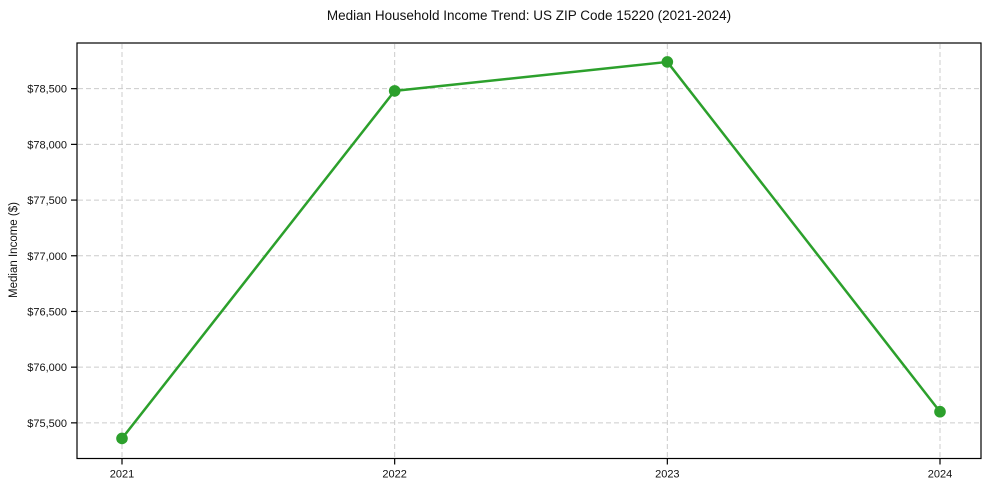 This screenshot has height=490, width=989. What do you see at coordinates (667, 62) in the screenshot?
I see `data-point-2023` at bounding box center [667, 62].